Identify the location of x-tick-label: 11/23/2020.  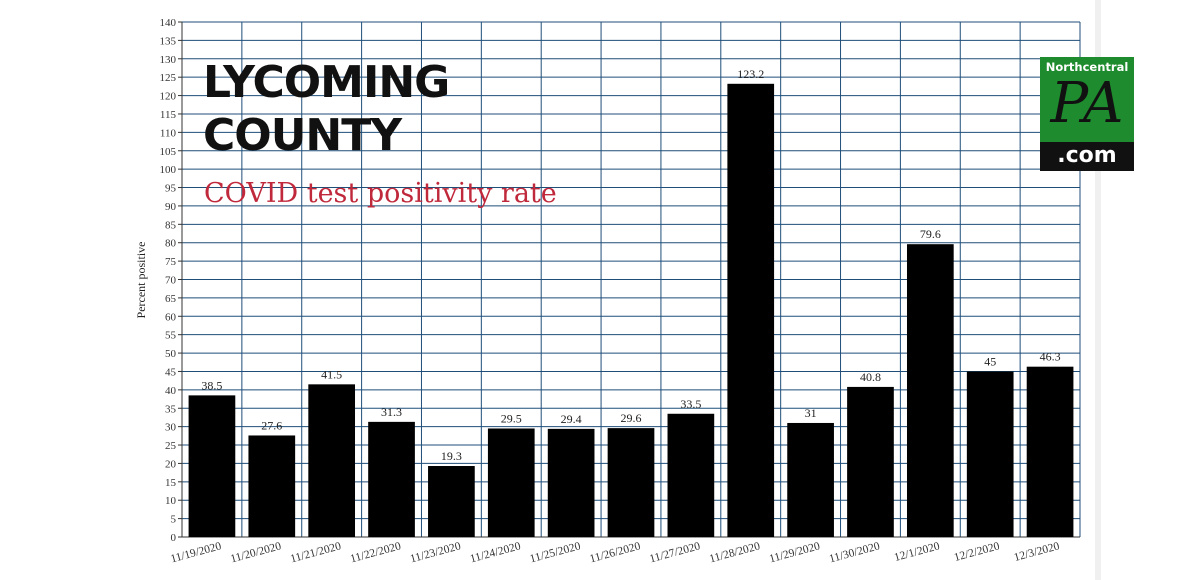
(436, 552).